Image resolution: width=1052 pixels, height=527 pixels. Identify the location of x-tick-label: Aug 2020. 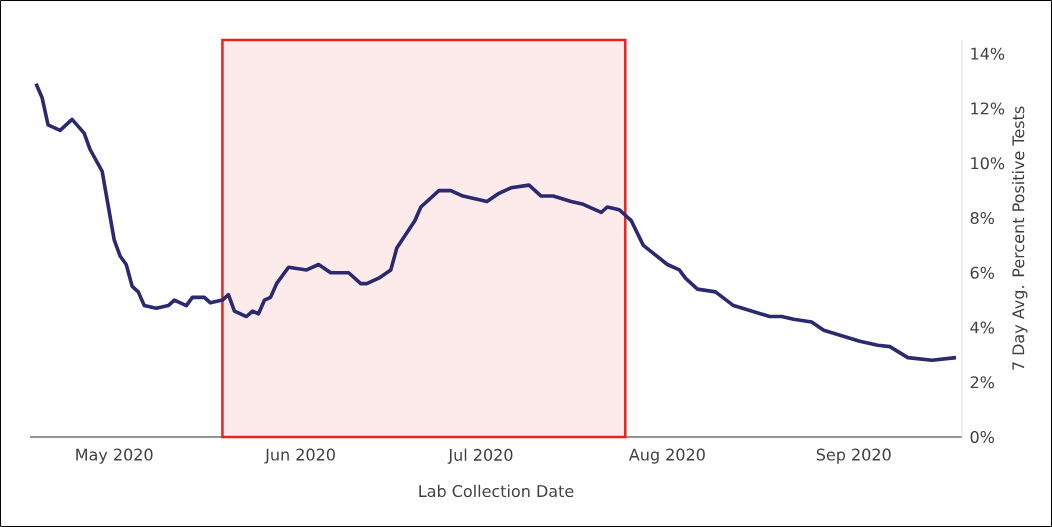
(666, 456).